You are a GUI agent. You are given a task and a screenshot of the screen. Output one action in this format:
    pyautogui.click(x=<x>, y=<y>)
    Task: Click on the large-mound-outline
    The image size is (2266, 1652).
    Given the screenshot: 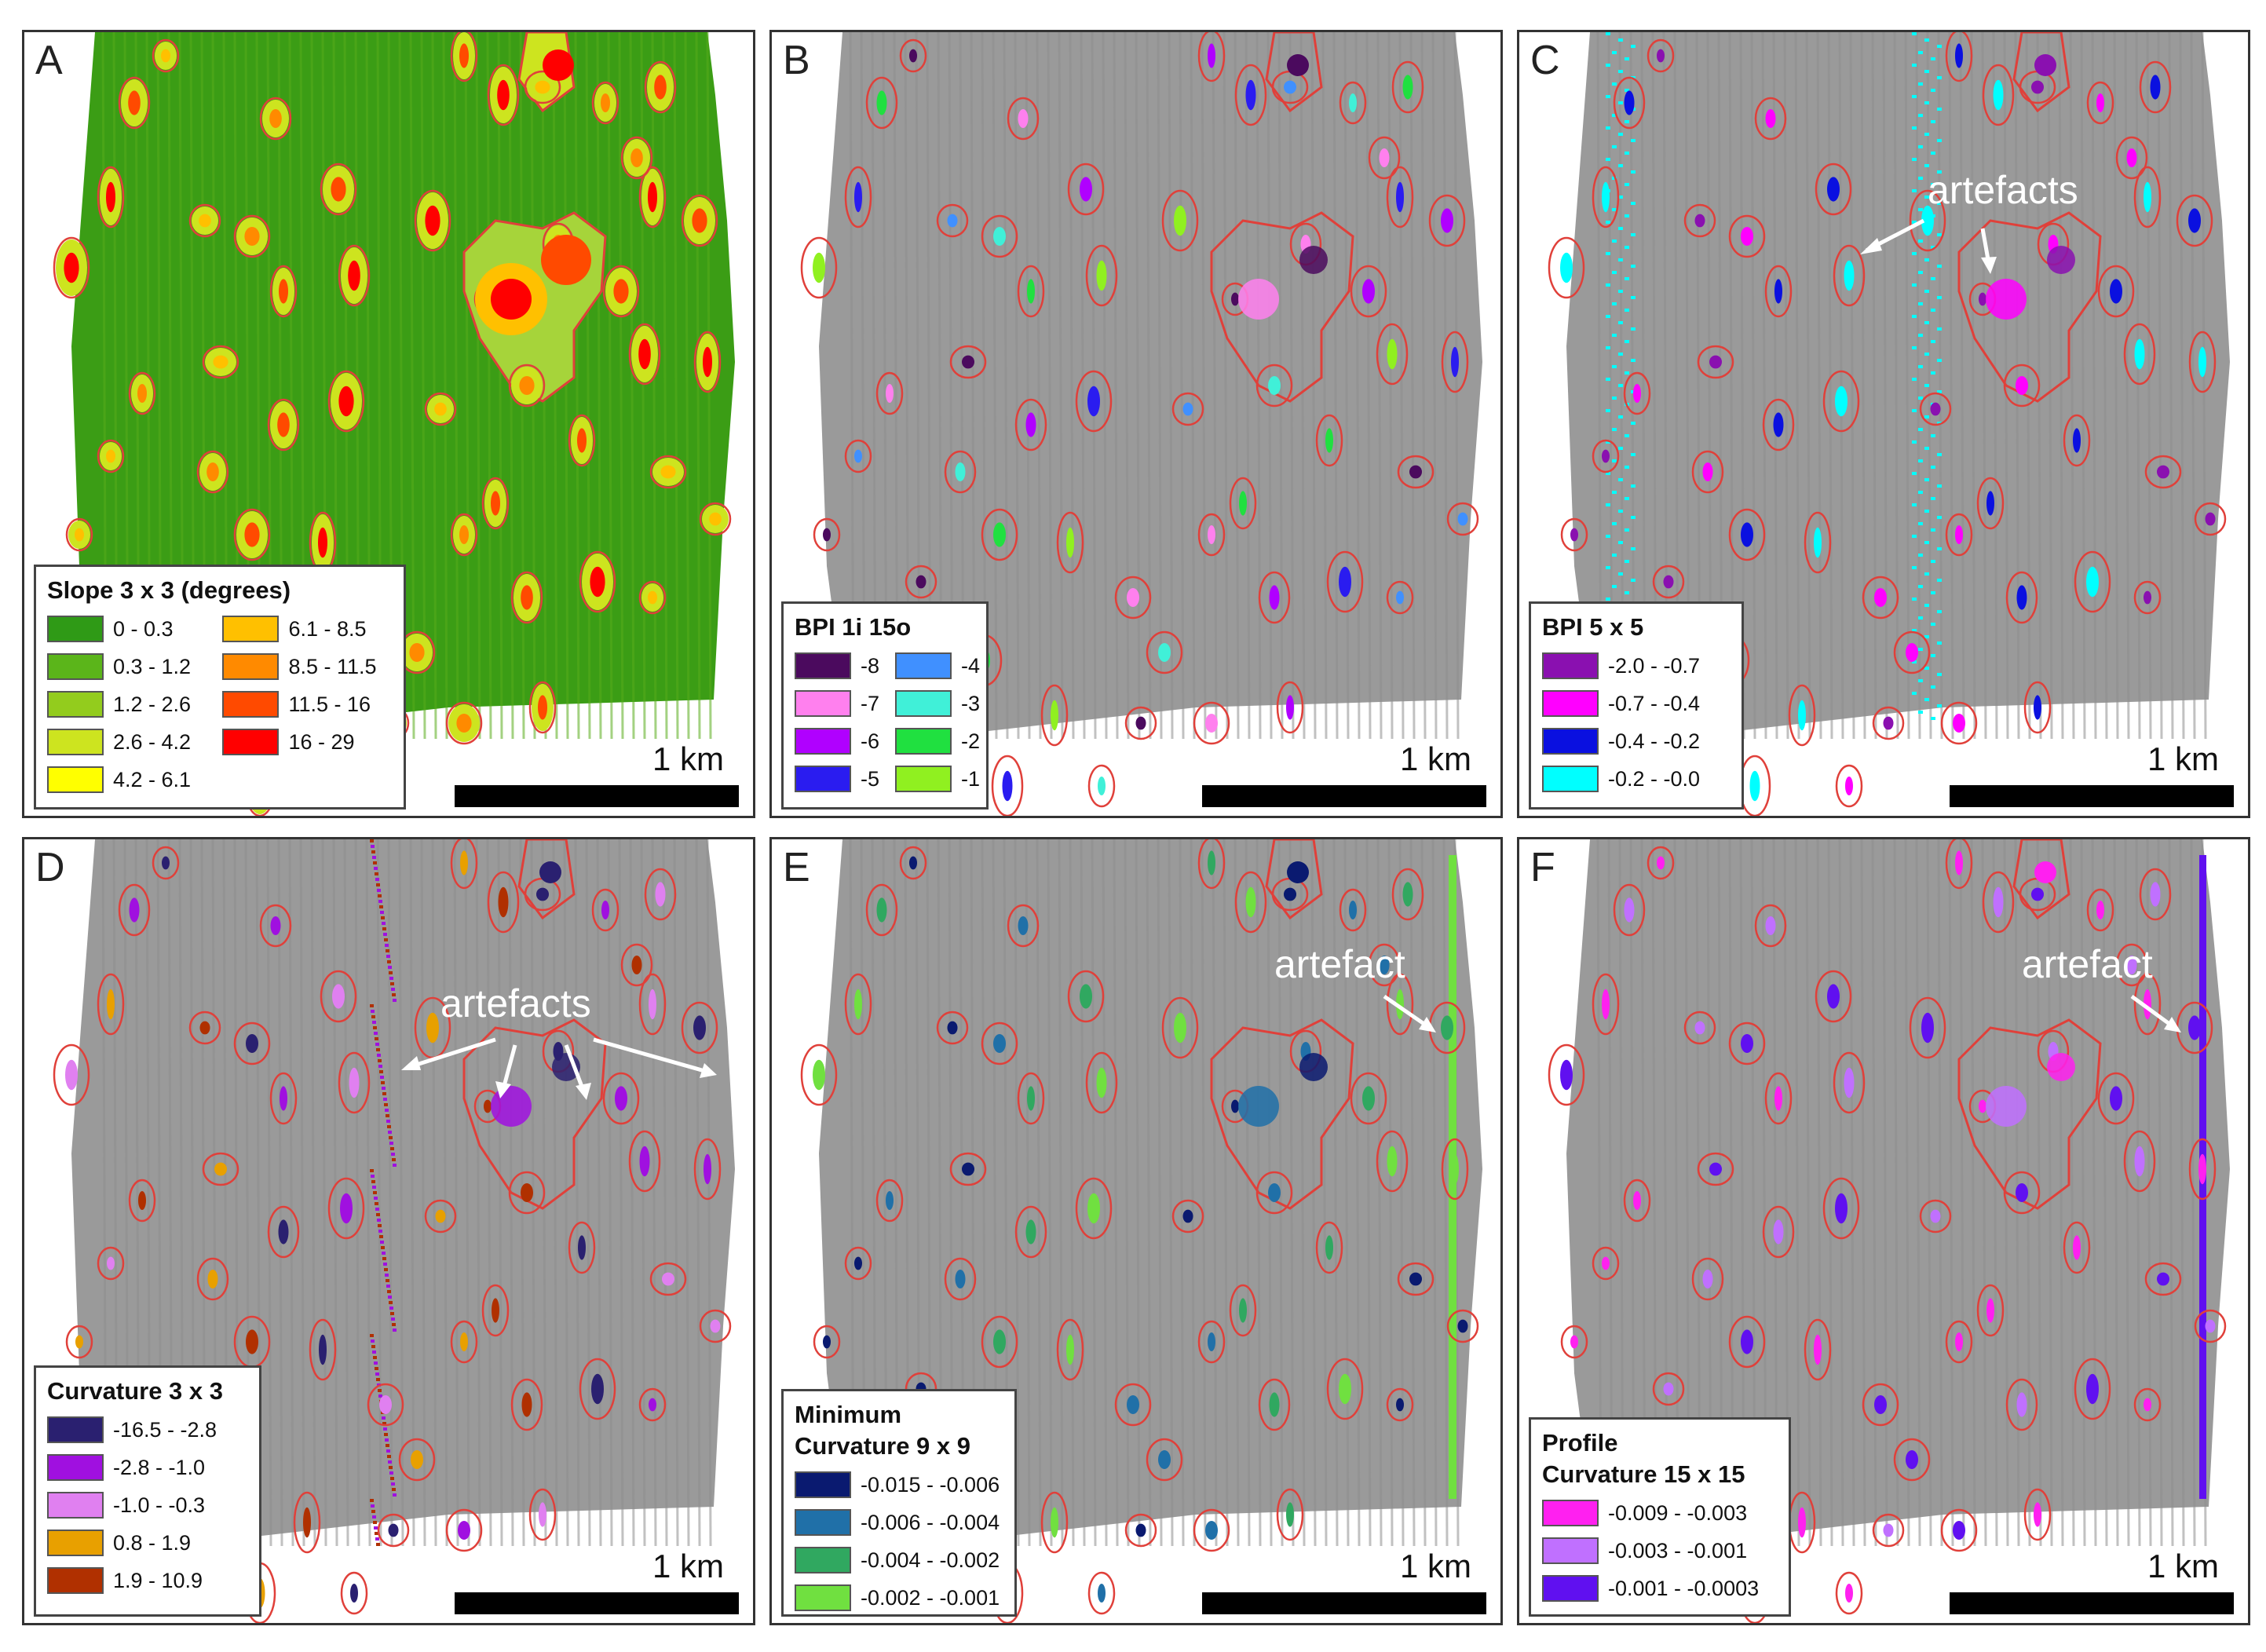 What is the action you would take?
    pyautogui.click(x=1282, y=307)
    